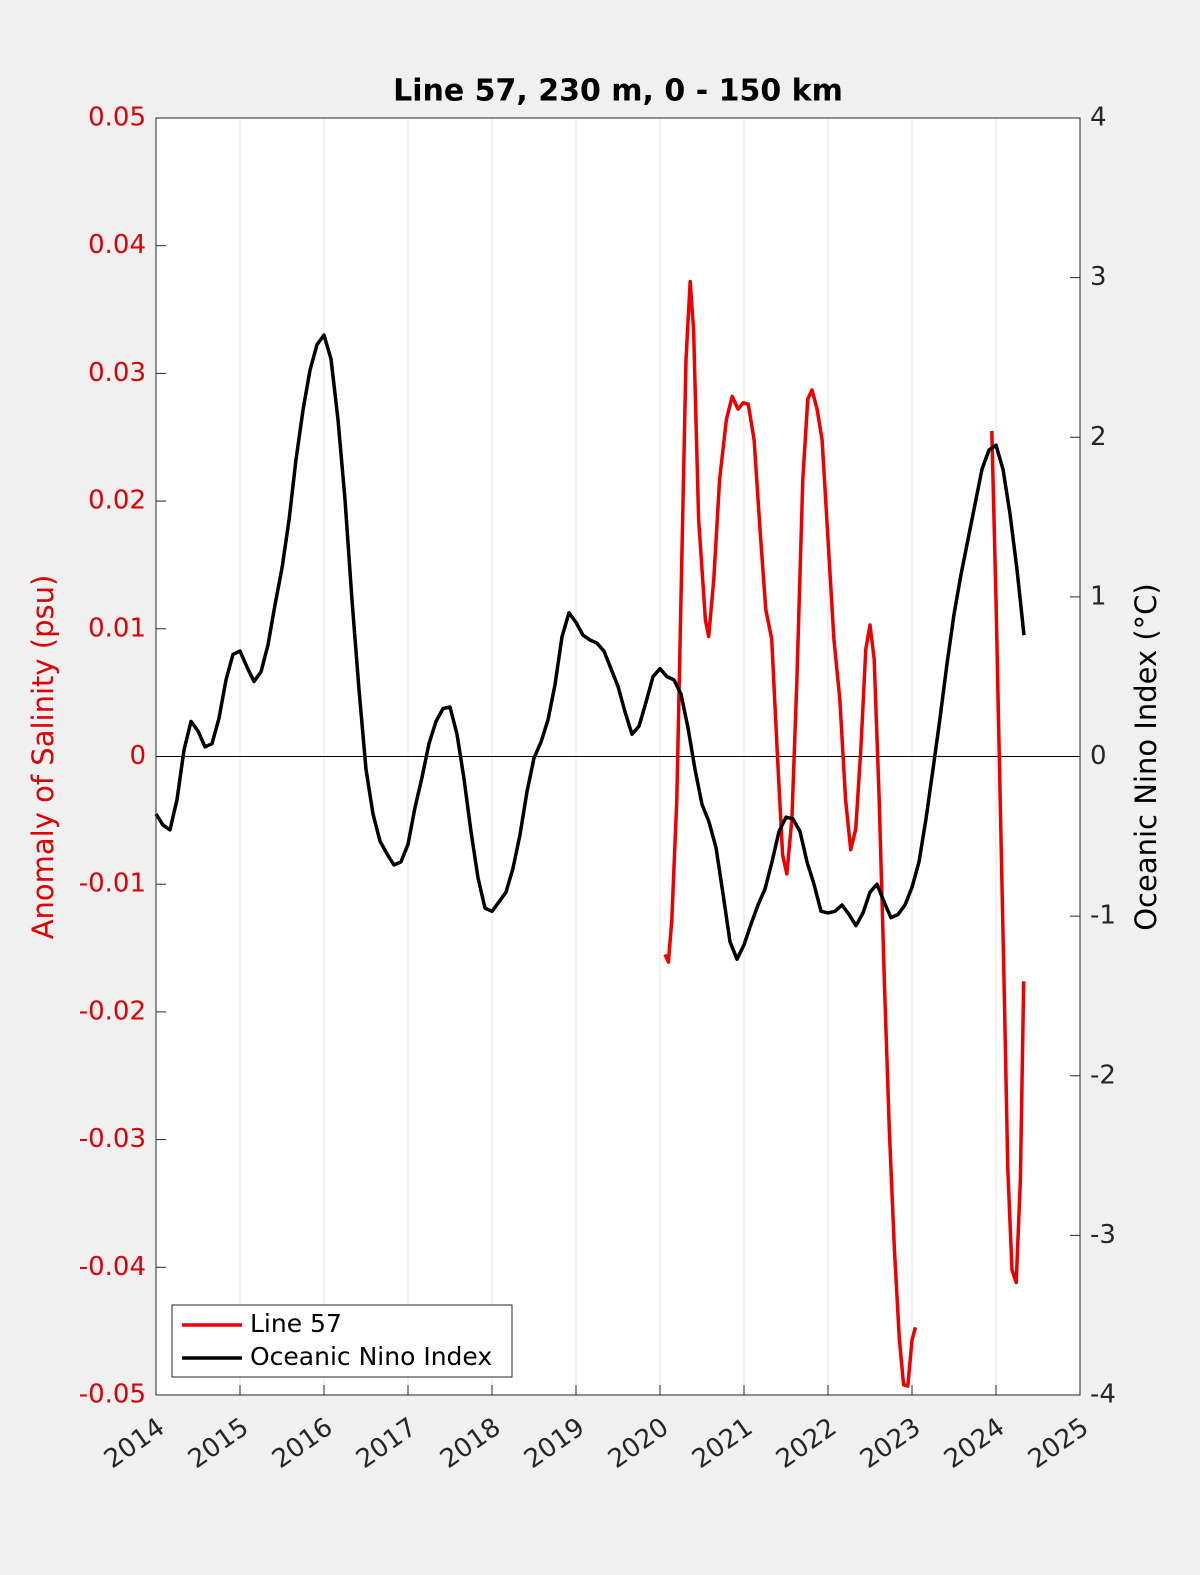 This screenshot has width=1200, height=1575. I want to click on y2-tick-label: 3, so click(1098, 277).